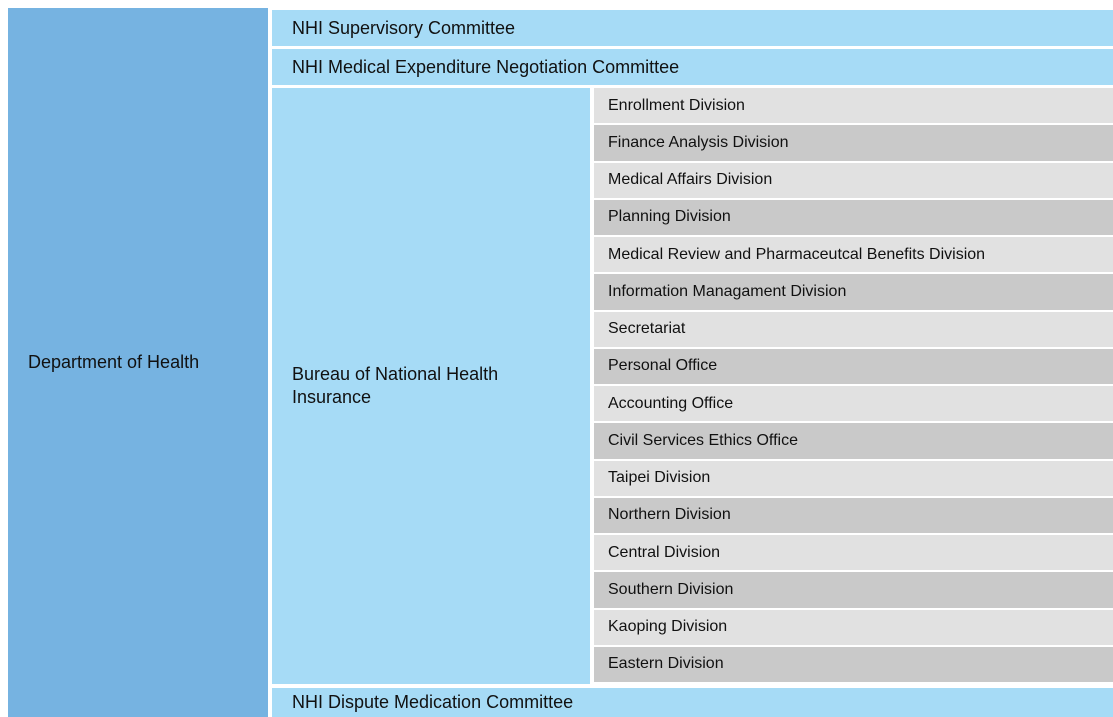 This screenshot has width=1113, height=717. I want to click on division: Civil Services Ethics Office, so click(853, 441).